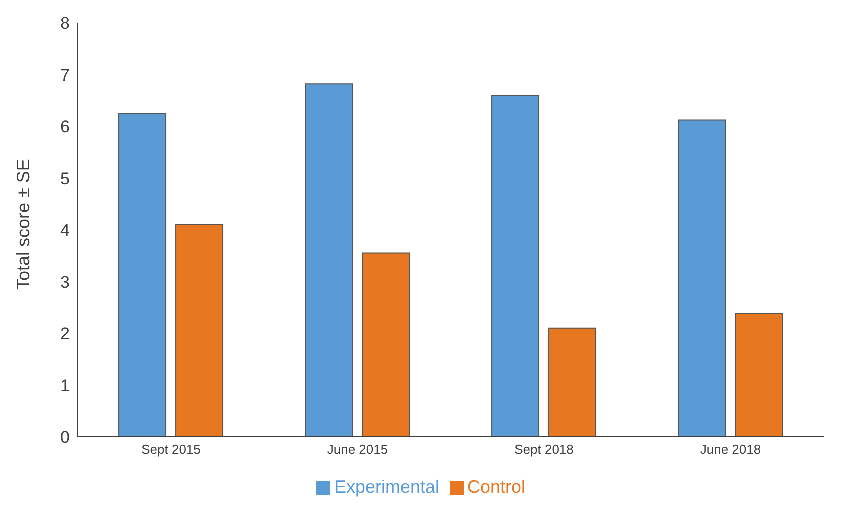  Describe the element at coordinates (65, 282) in the screenshot. I see `y-tick-label: 3` at that location.